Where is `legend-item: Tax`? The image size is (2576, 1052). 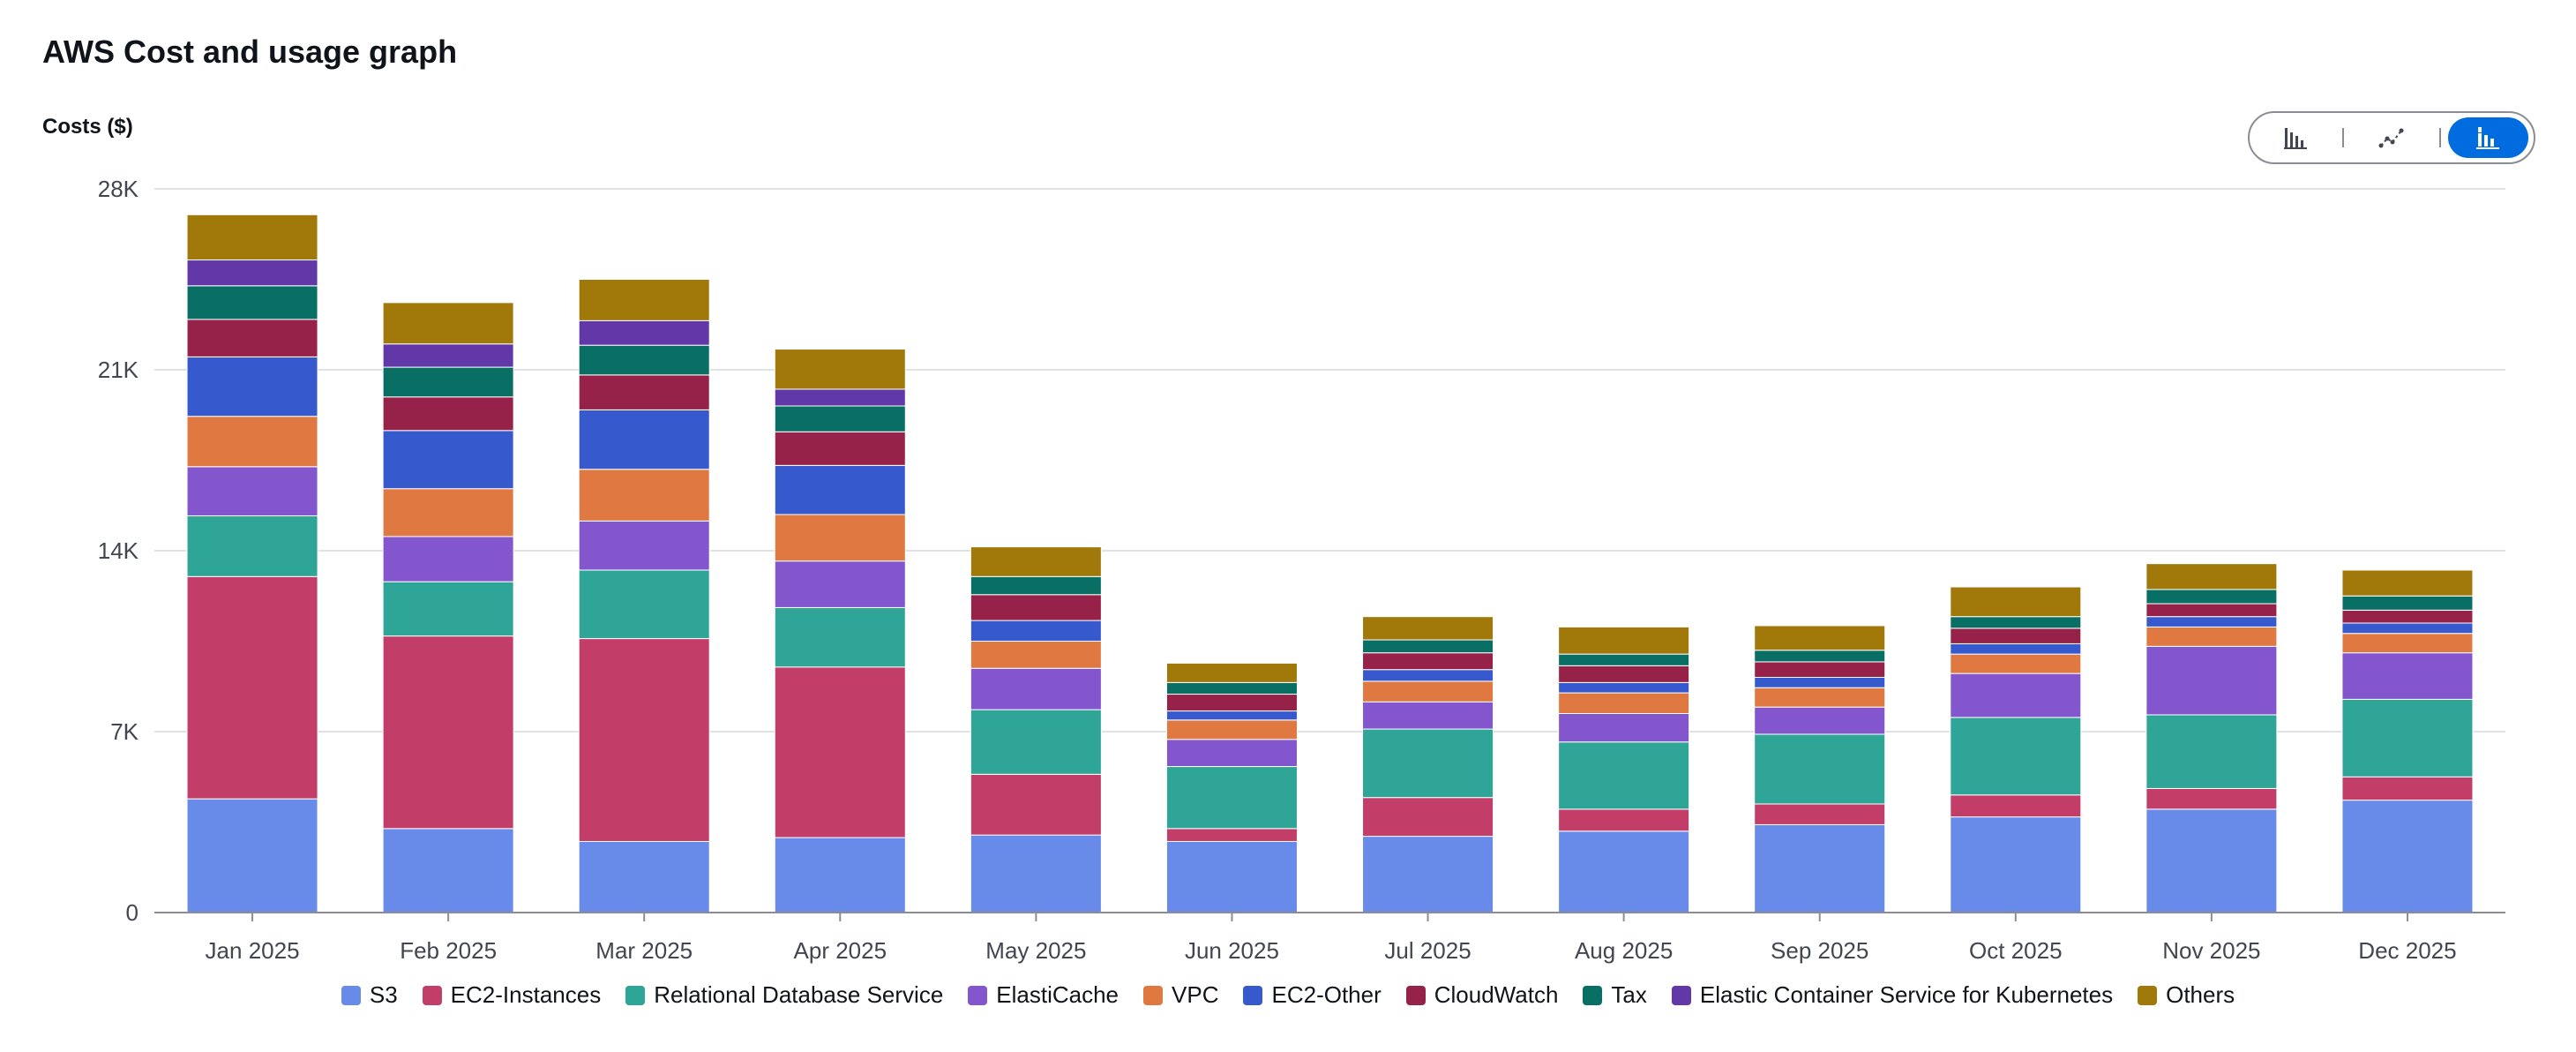
legend-item: Tax is located at coordinates (1615, 995).